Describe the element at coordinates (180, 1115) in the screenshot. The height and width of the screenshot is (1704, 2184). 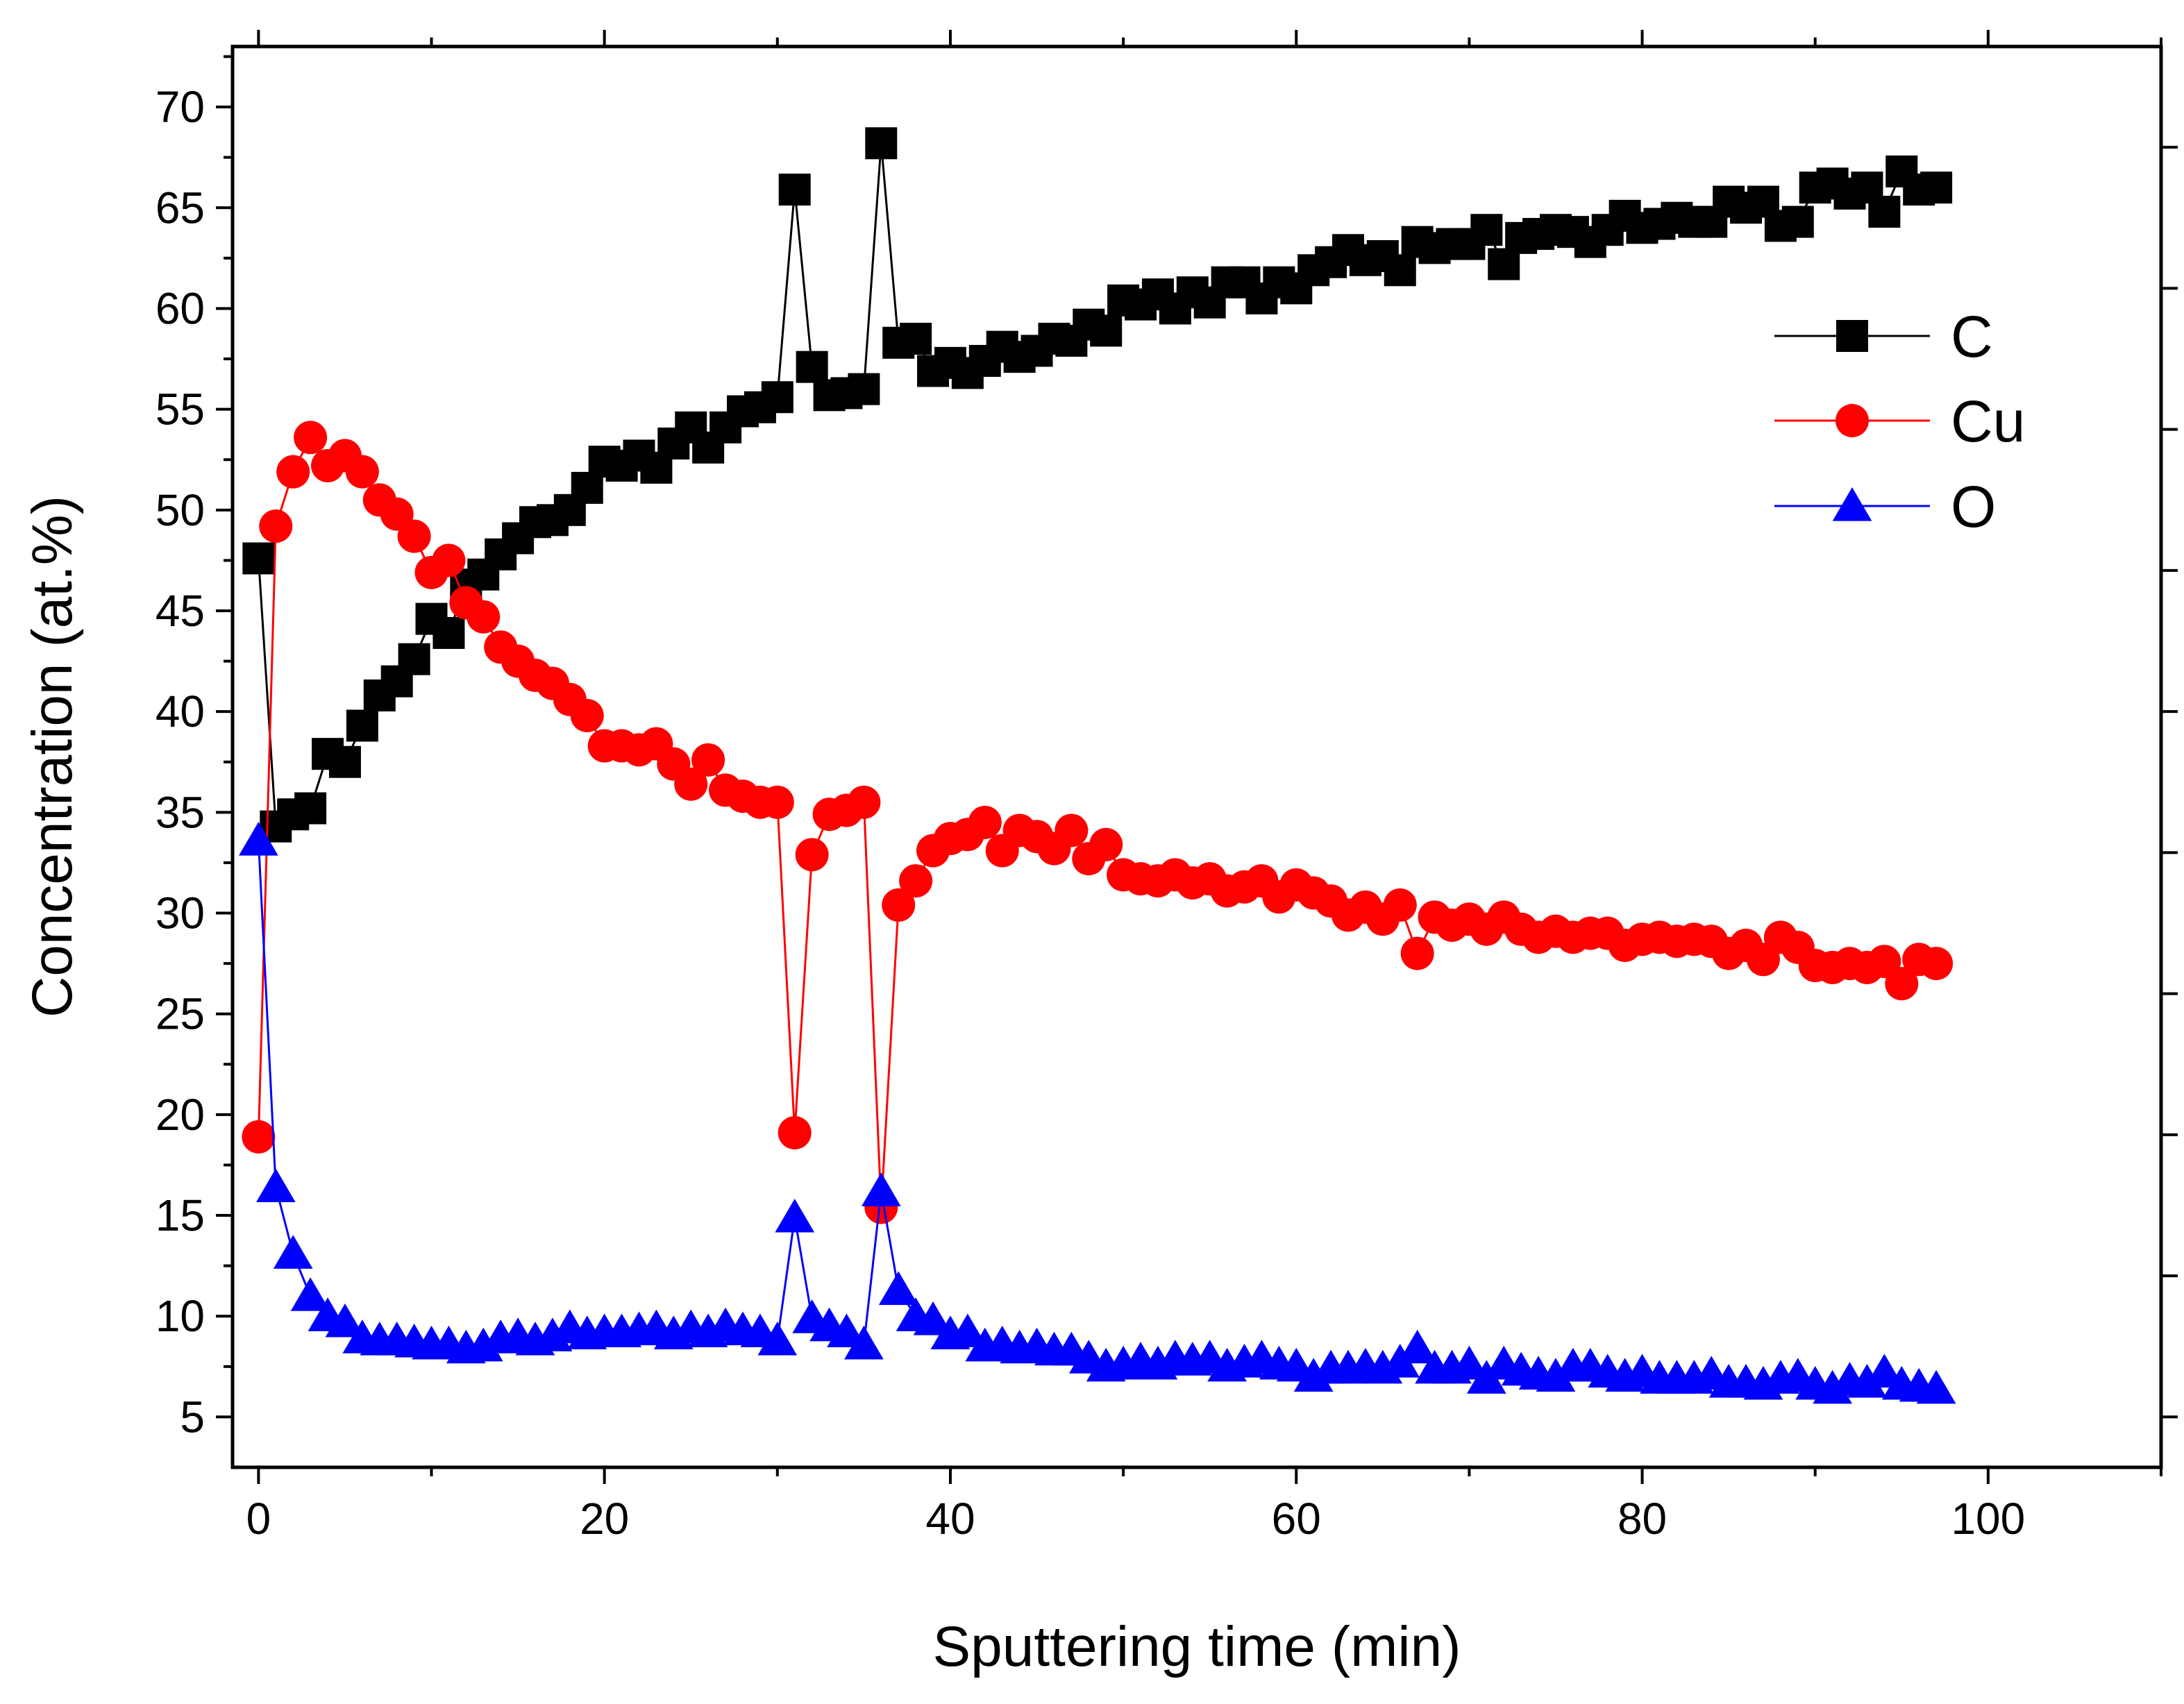
I see `y-tick-label: 20` at that location.